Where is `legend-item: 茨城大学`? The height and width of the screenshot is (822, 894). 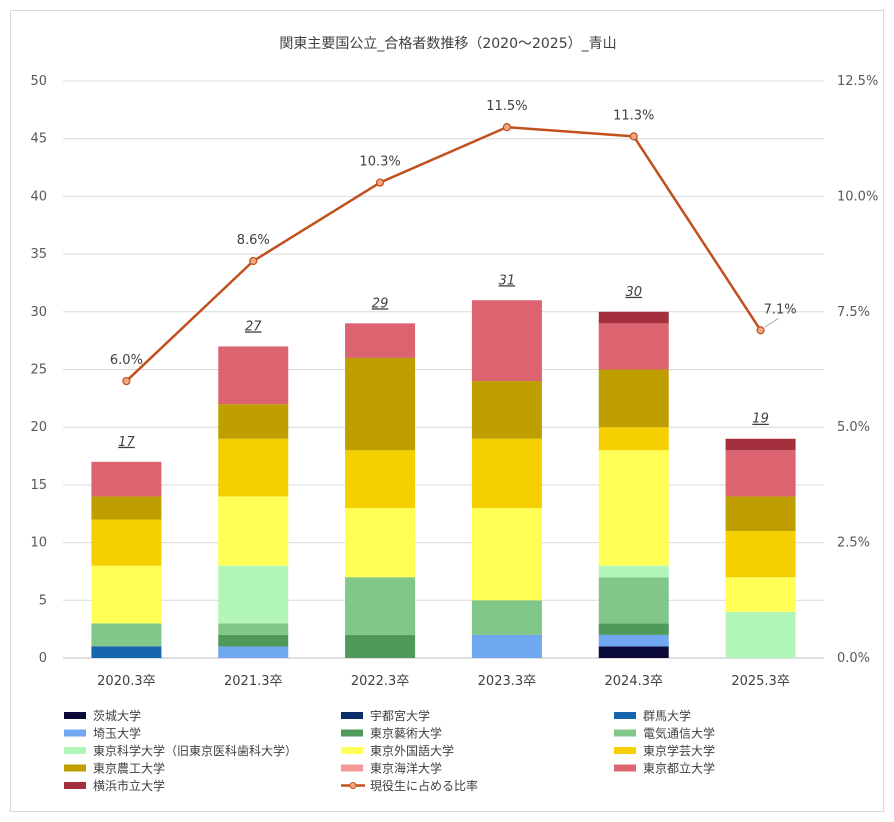 legend-item: 茨城大学 is located at coordinates (102, 715).